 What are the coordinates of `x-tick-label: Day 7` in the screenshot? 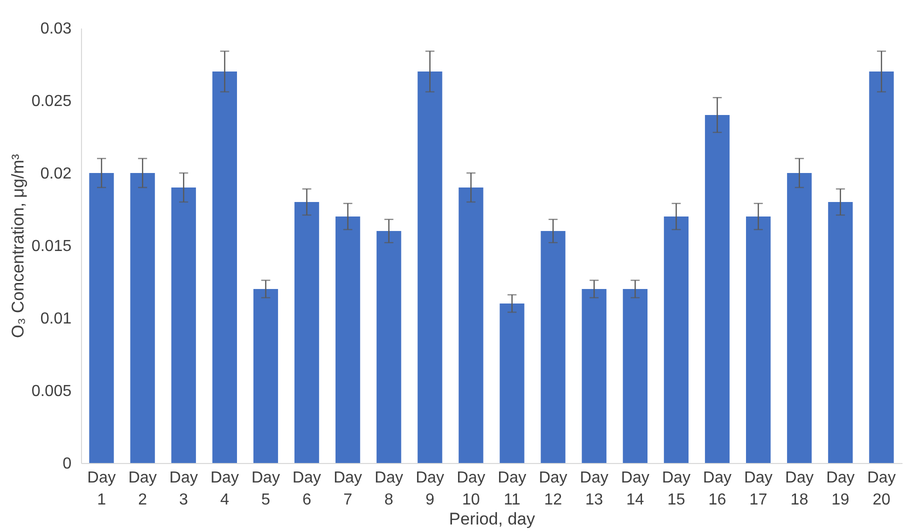 It's located at (348, 489).